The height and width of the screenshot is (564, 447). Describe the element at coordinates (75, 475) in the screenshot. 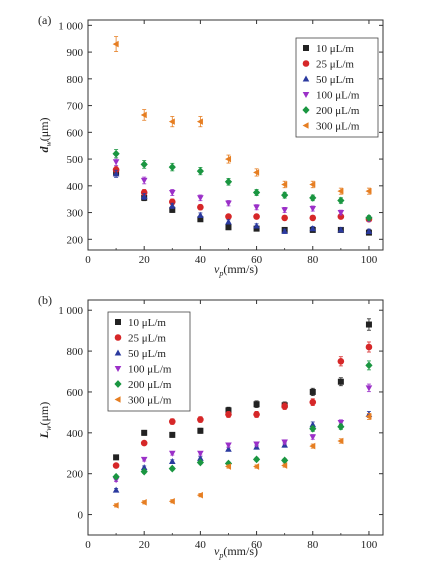

I see `y-tick-label: 200` at that location.